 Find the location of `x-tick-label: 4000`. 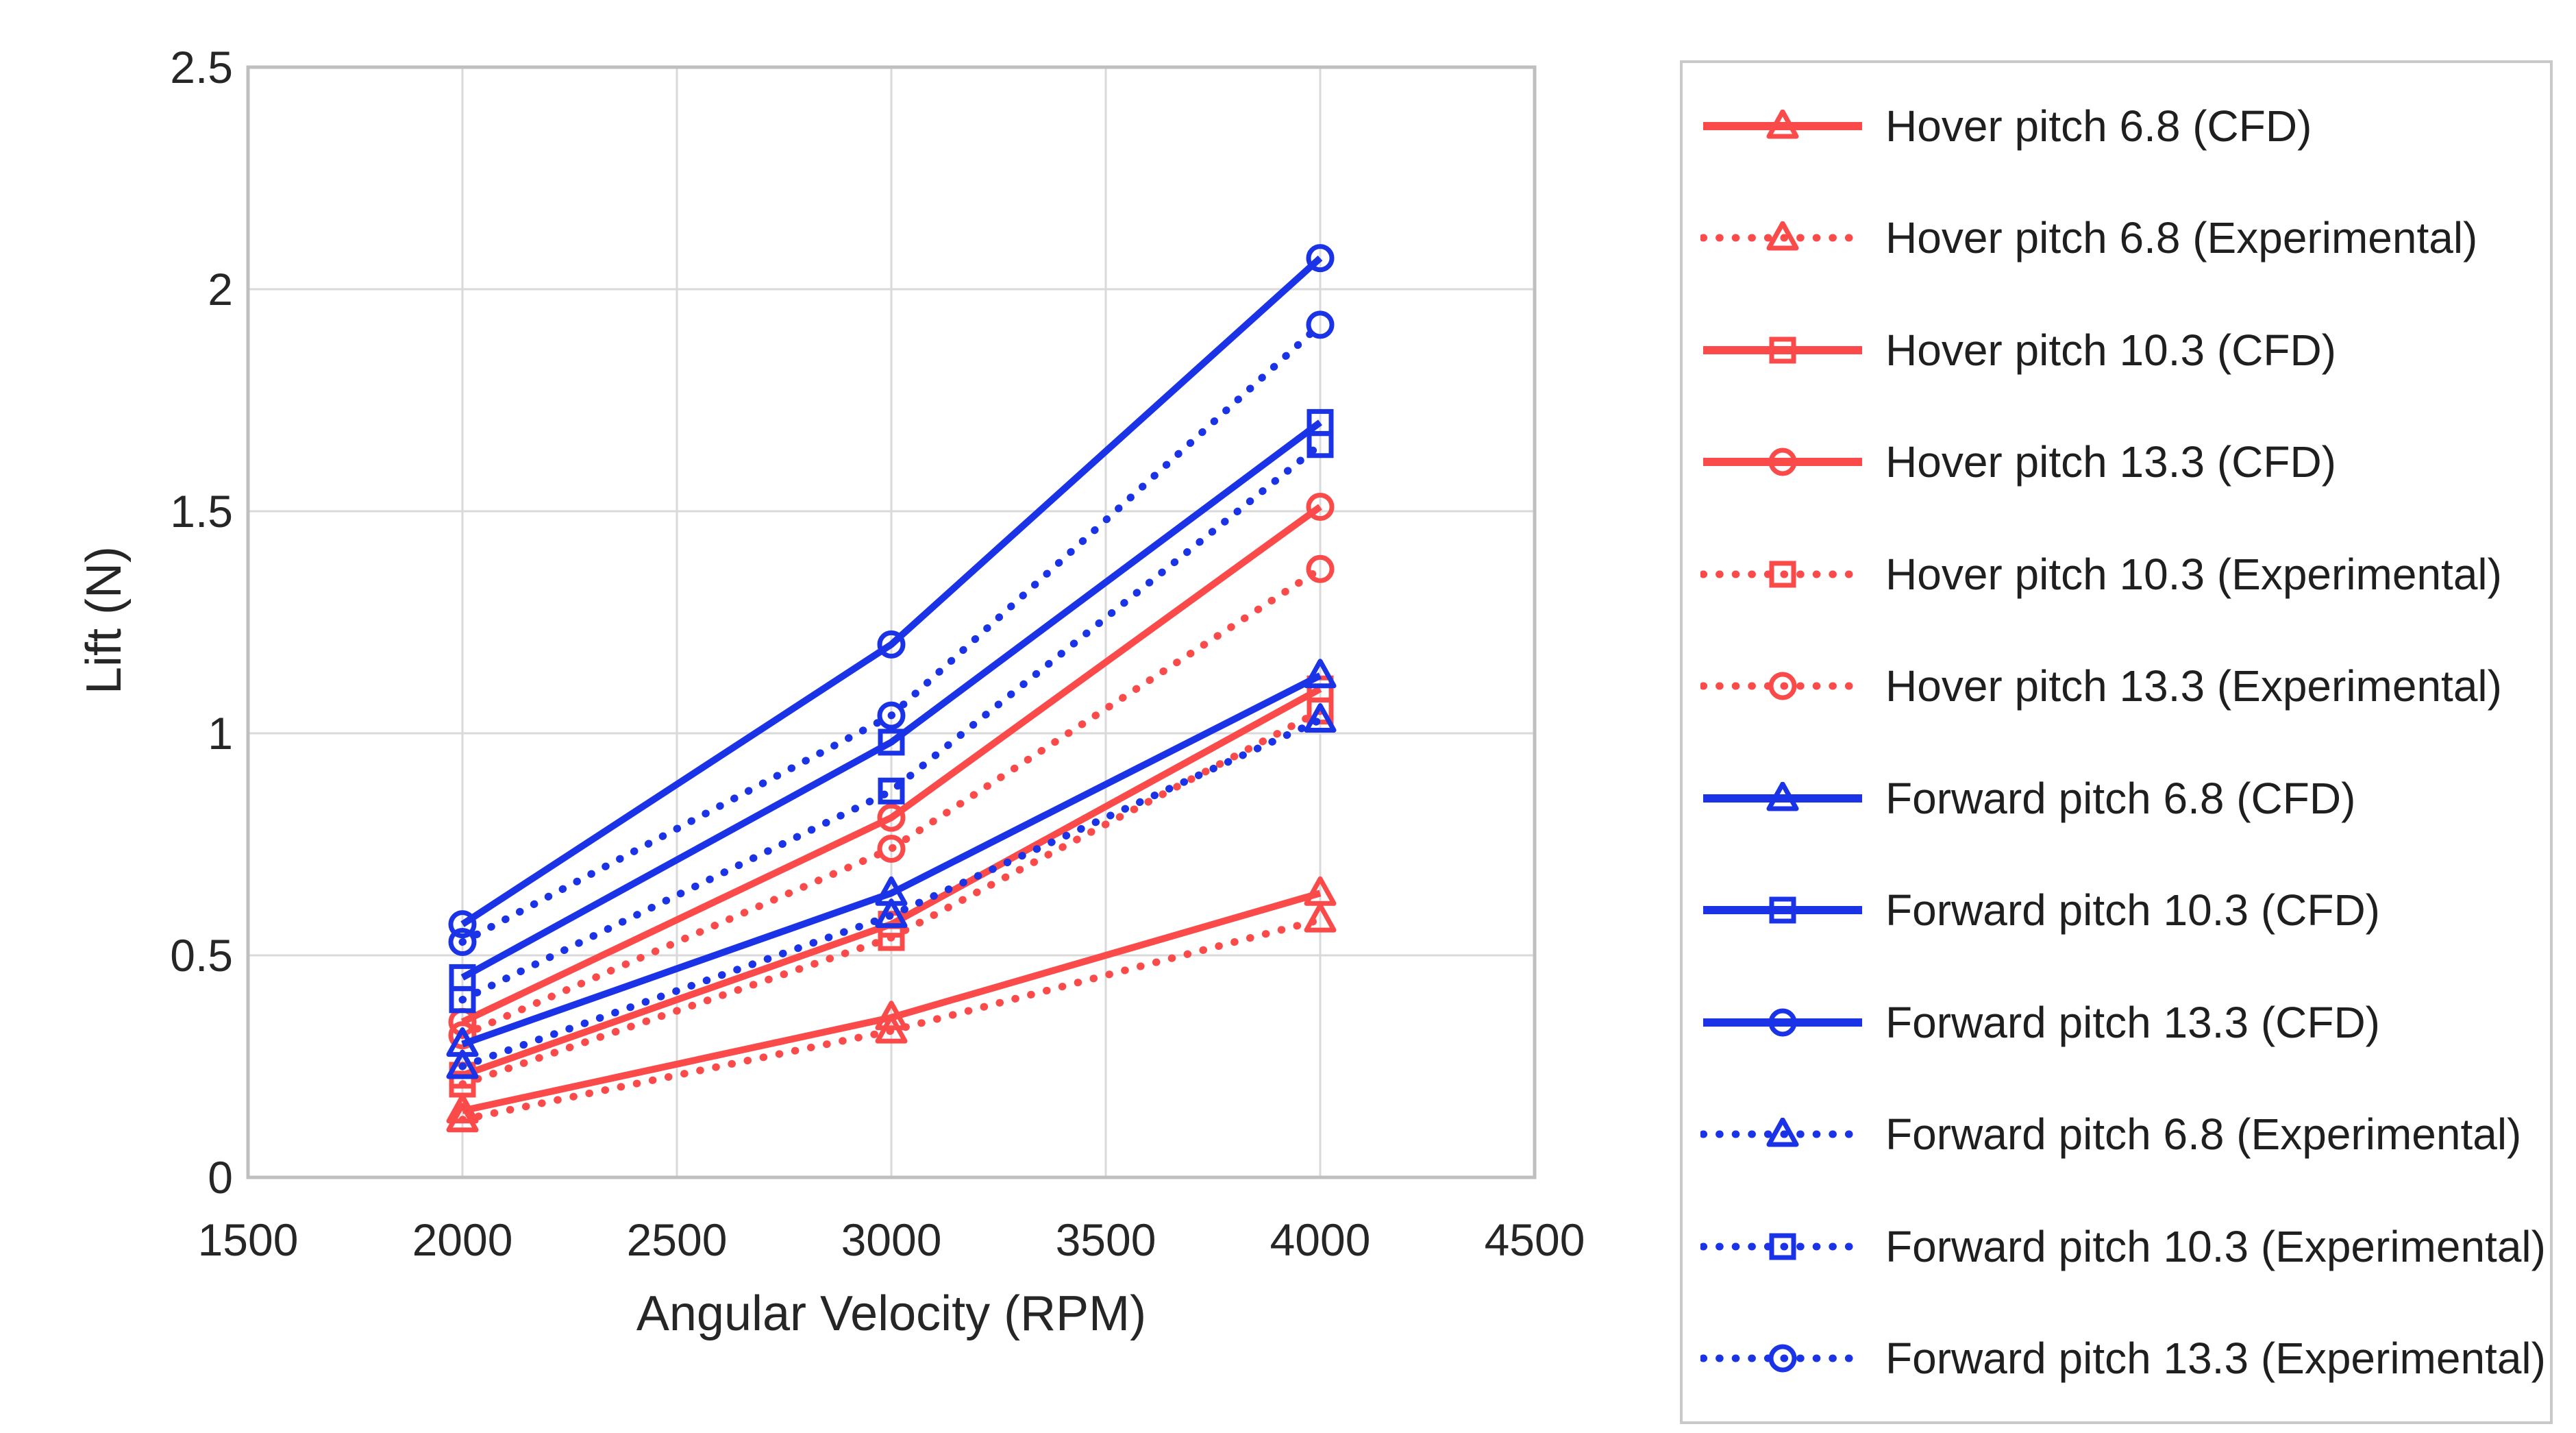

x-tick-label: 4000 is located at coordinates (1320, 1239).